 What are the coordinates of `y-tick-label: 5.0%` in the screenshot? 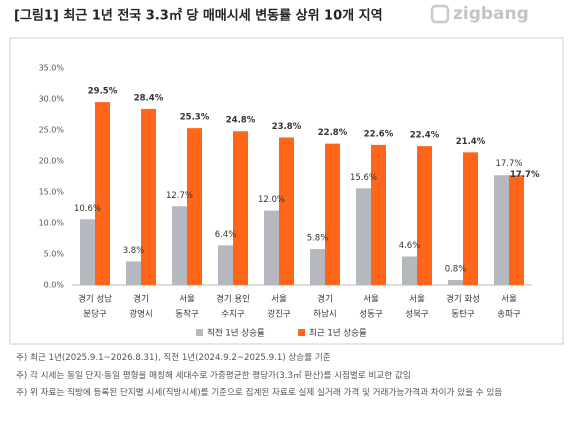 It's located at (54, 254).